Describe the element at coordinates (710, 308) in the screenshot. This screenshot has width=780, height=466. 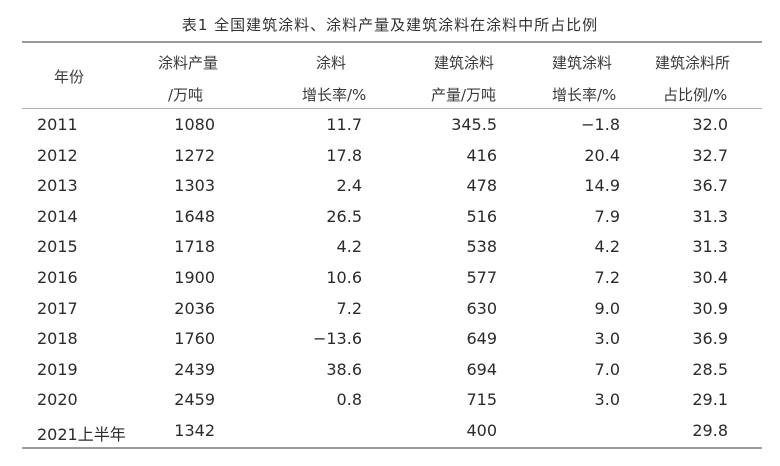
I see `cell-arch-coating-share: 30.9` at that location.